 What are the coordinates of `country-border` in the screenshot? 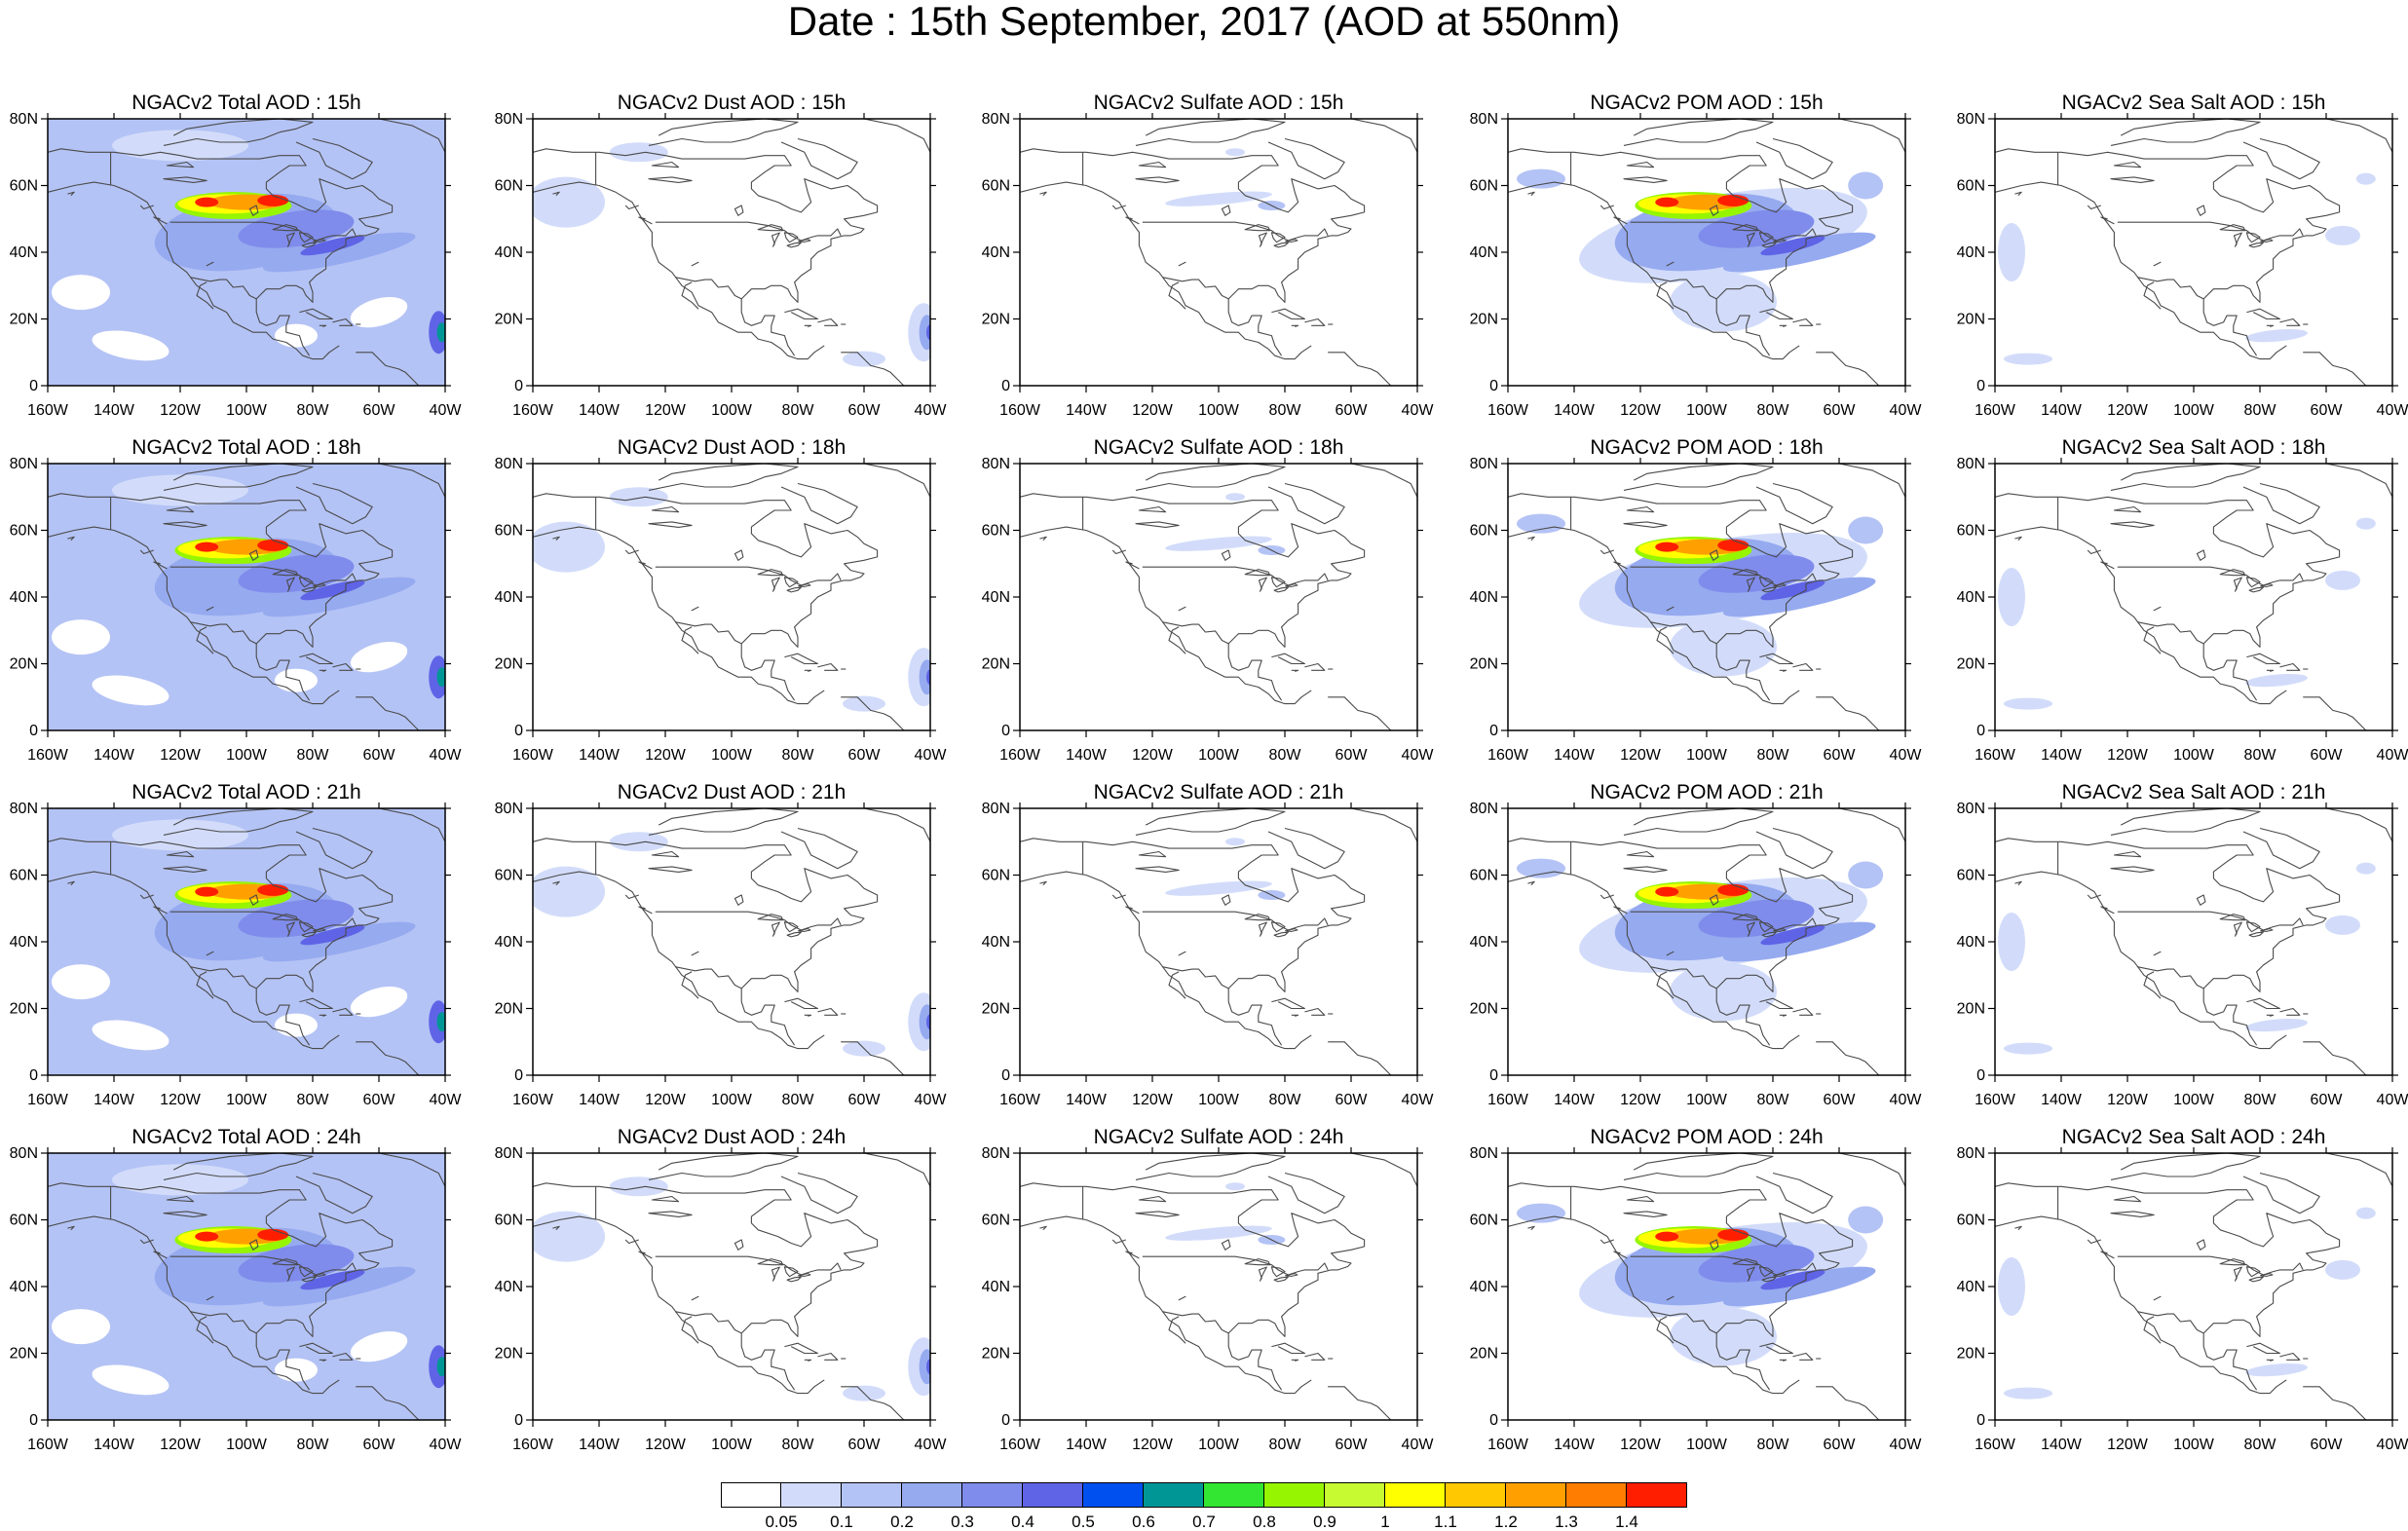 It's located at (1683, 288).